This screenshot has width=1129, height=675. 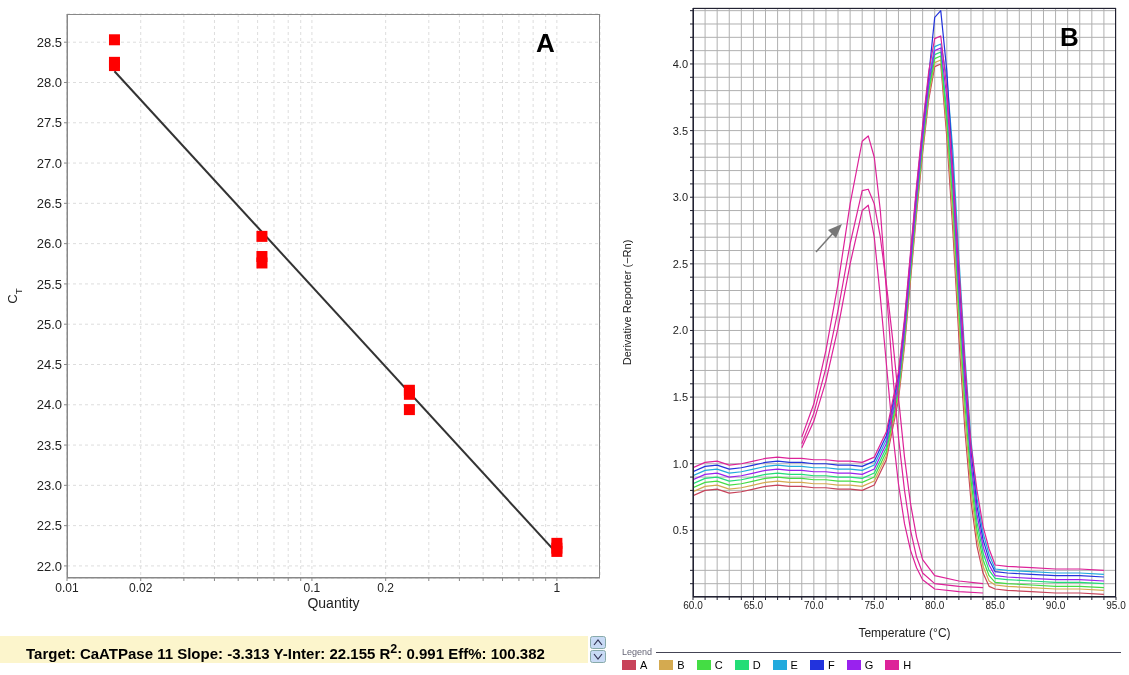 What do you see at coordinates (386, 587) in the screenshot?
I see `x-tick-label: 0.2` at bounding box center [386, 587].